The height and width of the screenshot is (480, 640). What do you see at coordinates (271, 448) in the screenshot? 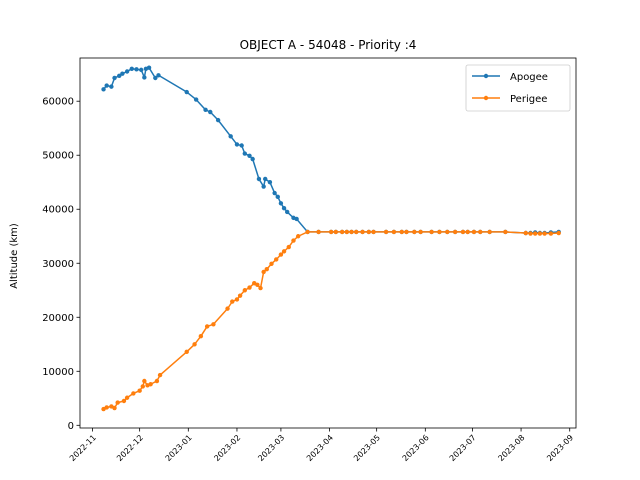
I see `x-tick-label: 2023-03` at bounding box center [271, 448].